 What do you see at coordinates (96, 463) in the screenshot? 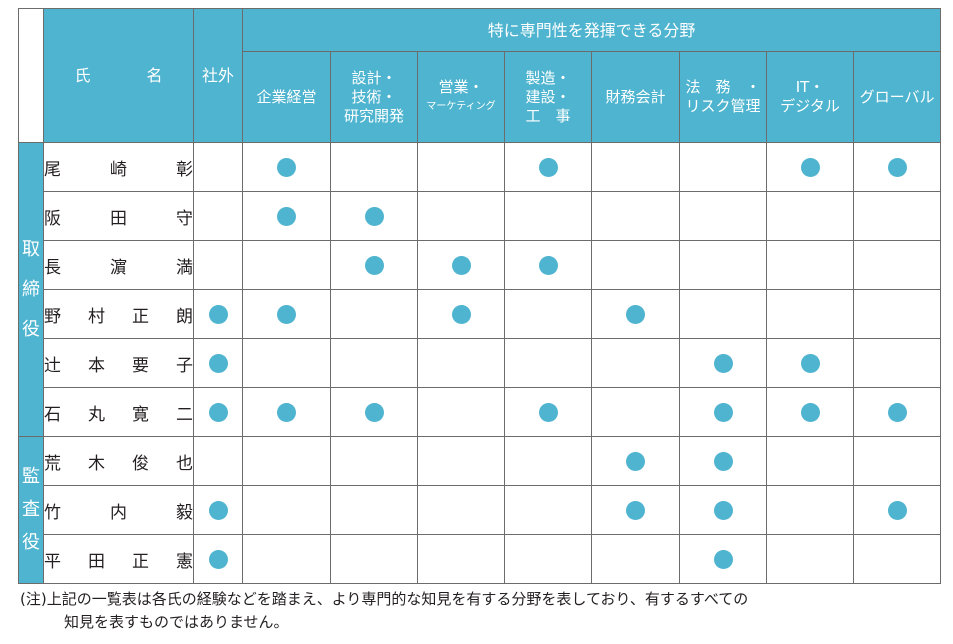
I see `member-name-char: 木` at bounding box center [96, 463].